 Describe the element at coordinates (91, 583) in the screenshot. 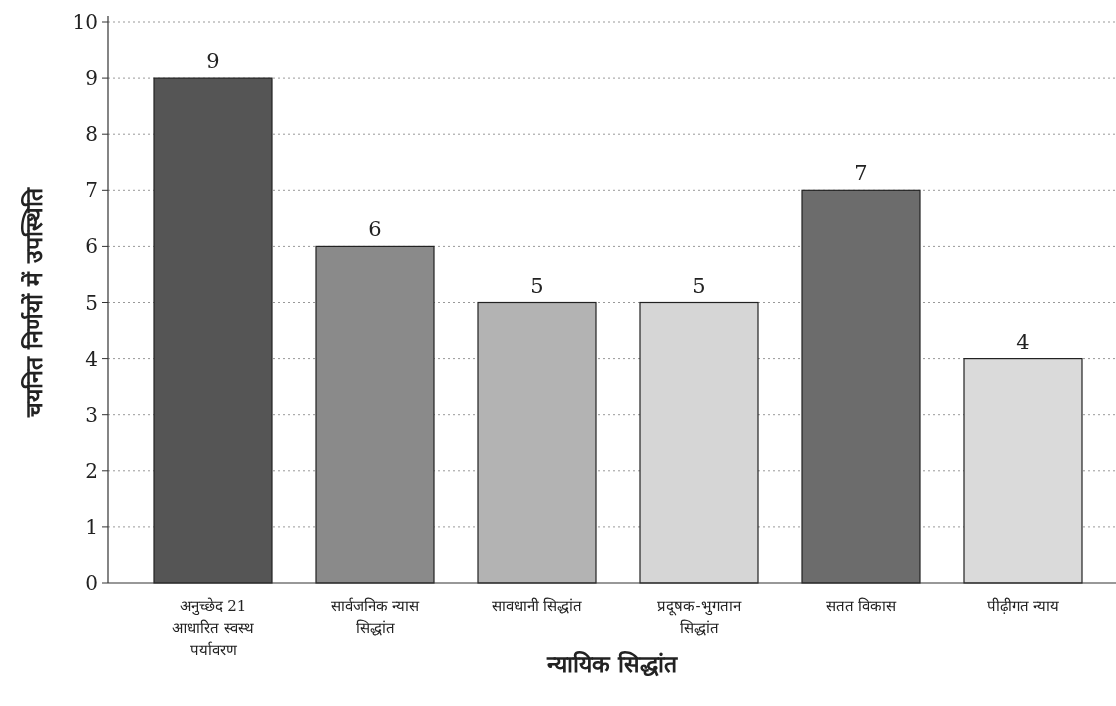

I see `y-tick-label: 0` at that location.